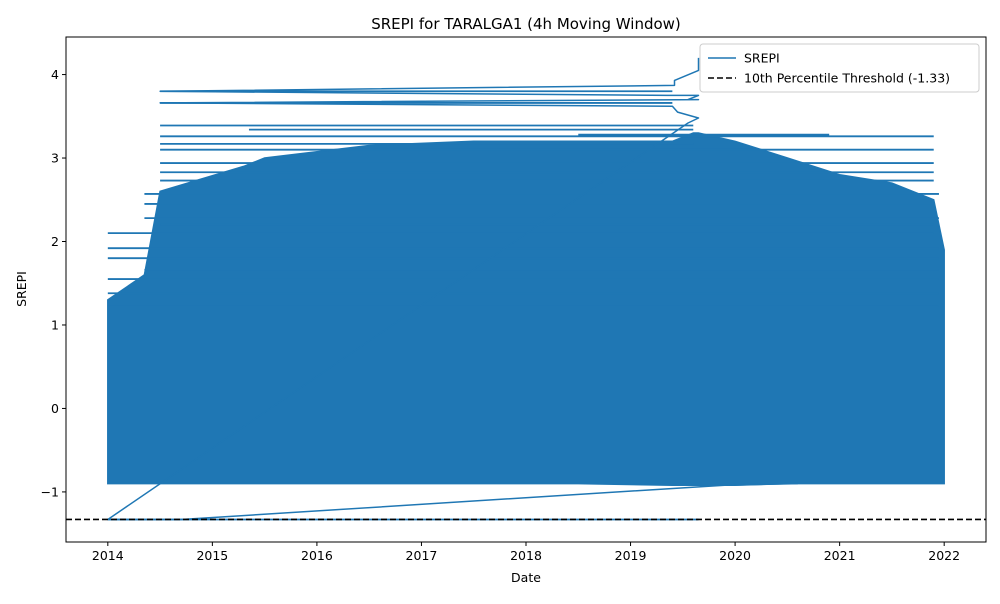  I want to click on legend-label-0: SREPI, so click(762, 58).